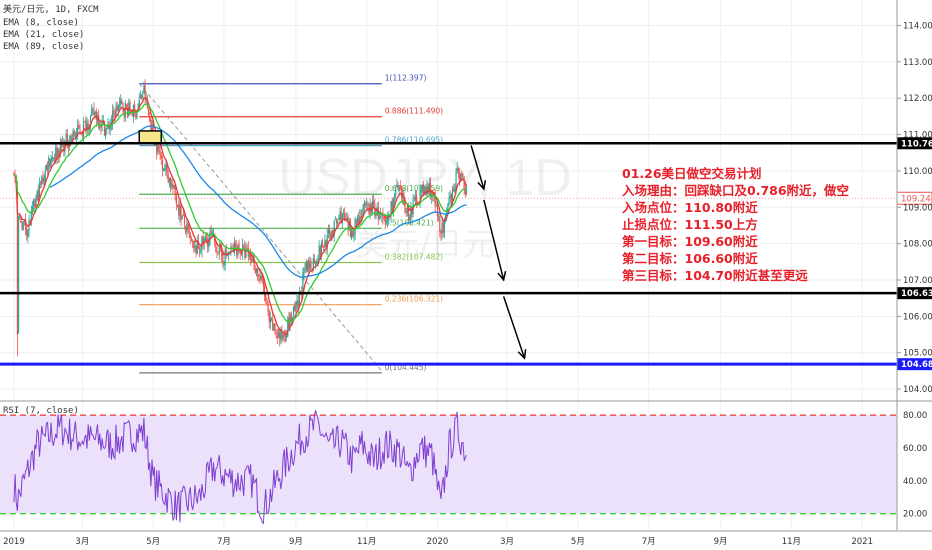 This screenshot has width=932, height=550. What do you see at coordinates (917, 99) in the screenshot?
I see `y-tick-label: 112.000` at bounding box center [917, 99].